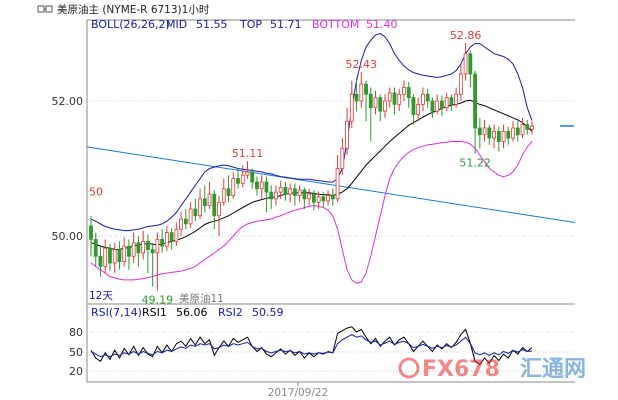  Describe the element at coordinates (286, 24) in the screenshot. I see `boll-top-value: 51.71` at that location.